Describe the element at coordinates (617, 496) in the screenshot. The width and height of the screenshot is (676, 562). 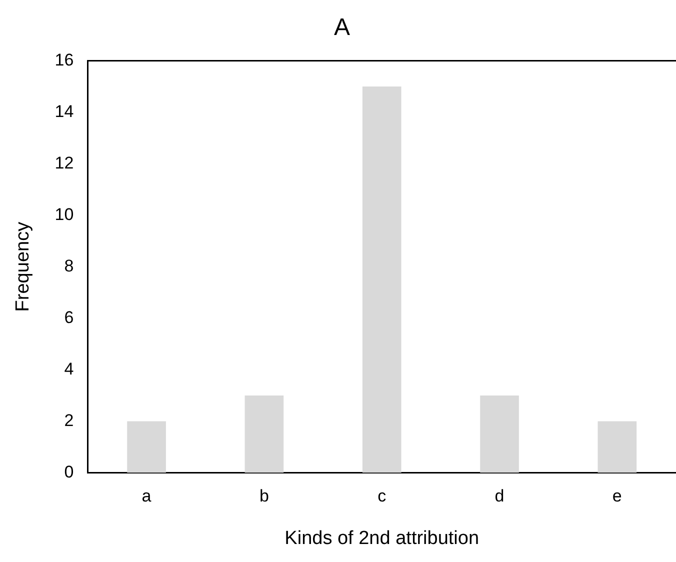
I see `x-tick-label: e` at that location.